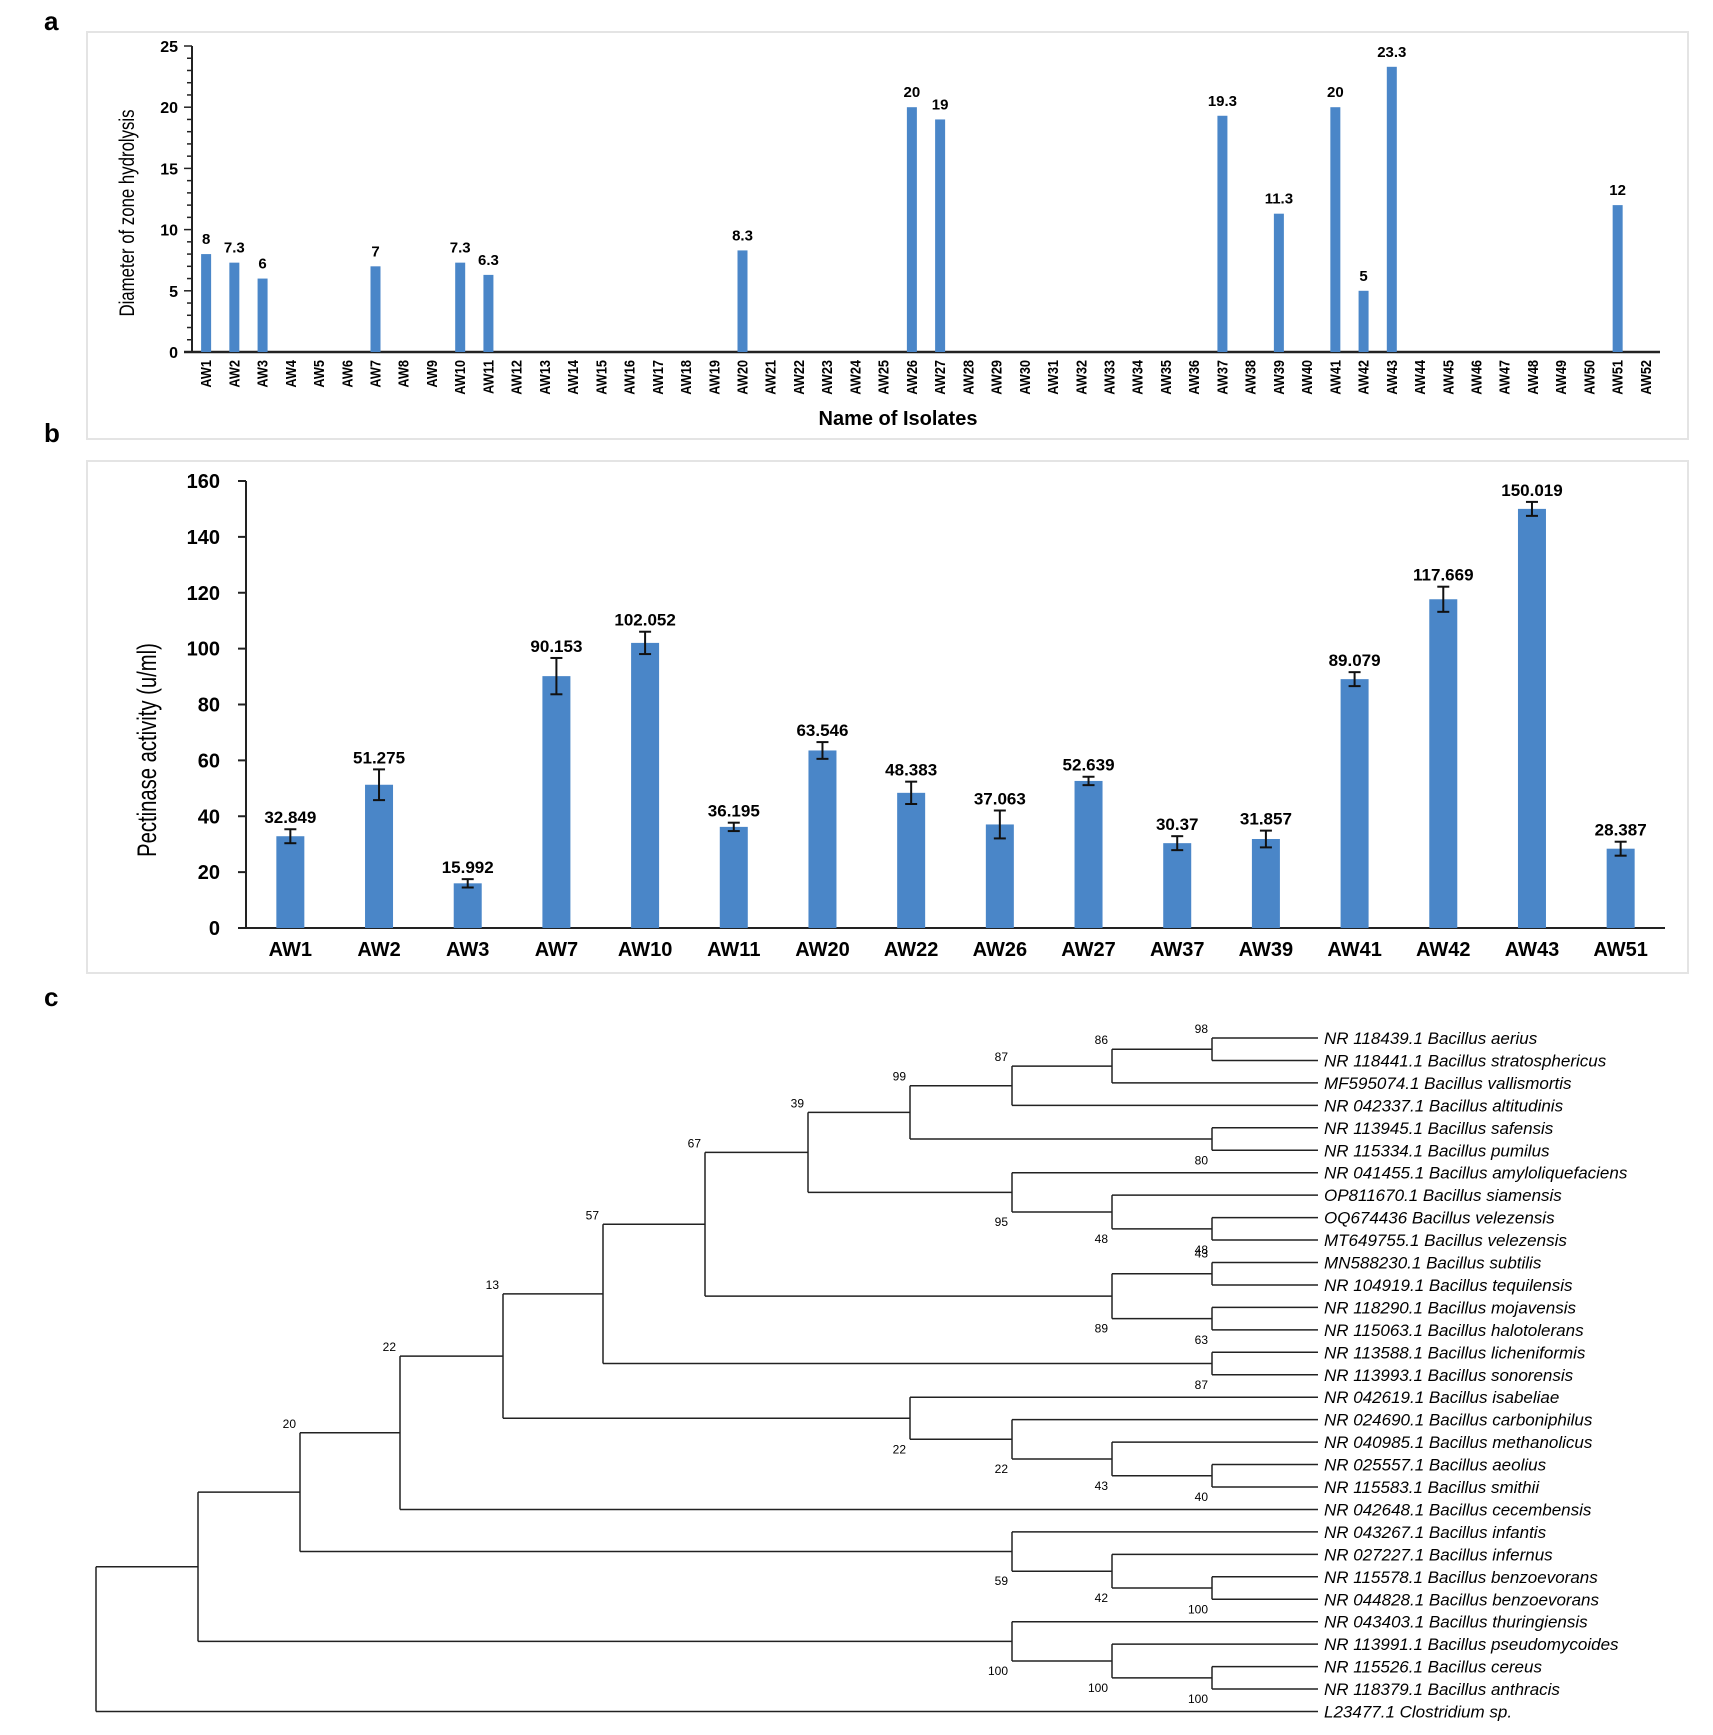  I want to click on y-tick-label: 80, so click(209, 706).